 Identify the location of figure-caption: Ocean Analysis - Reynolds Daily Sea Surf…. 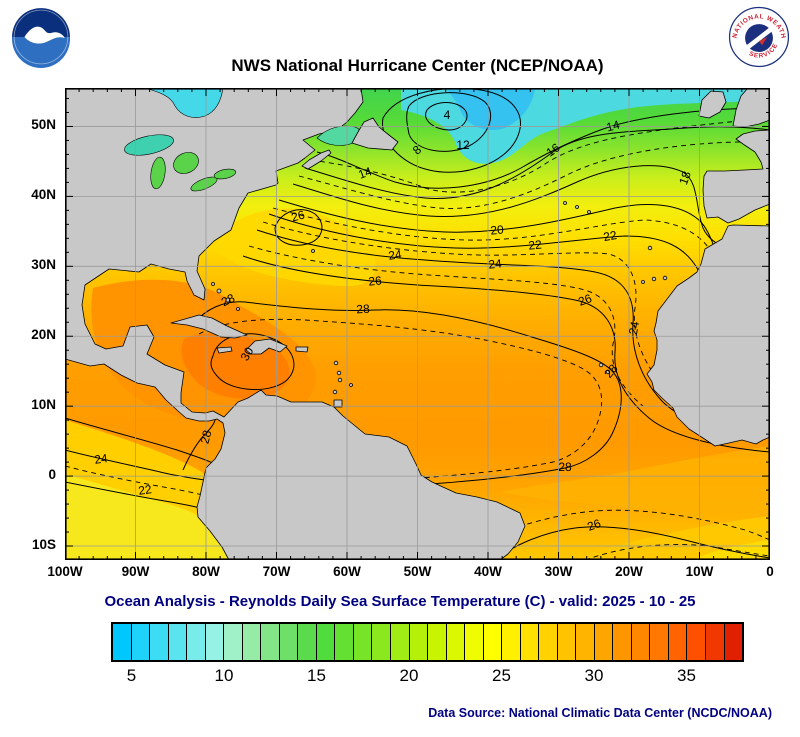
(400, 601).